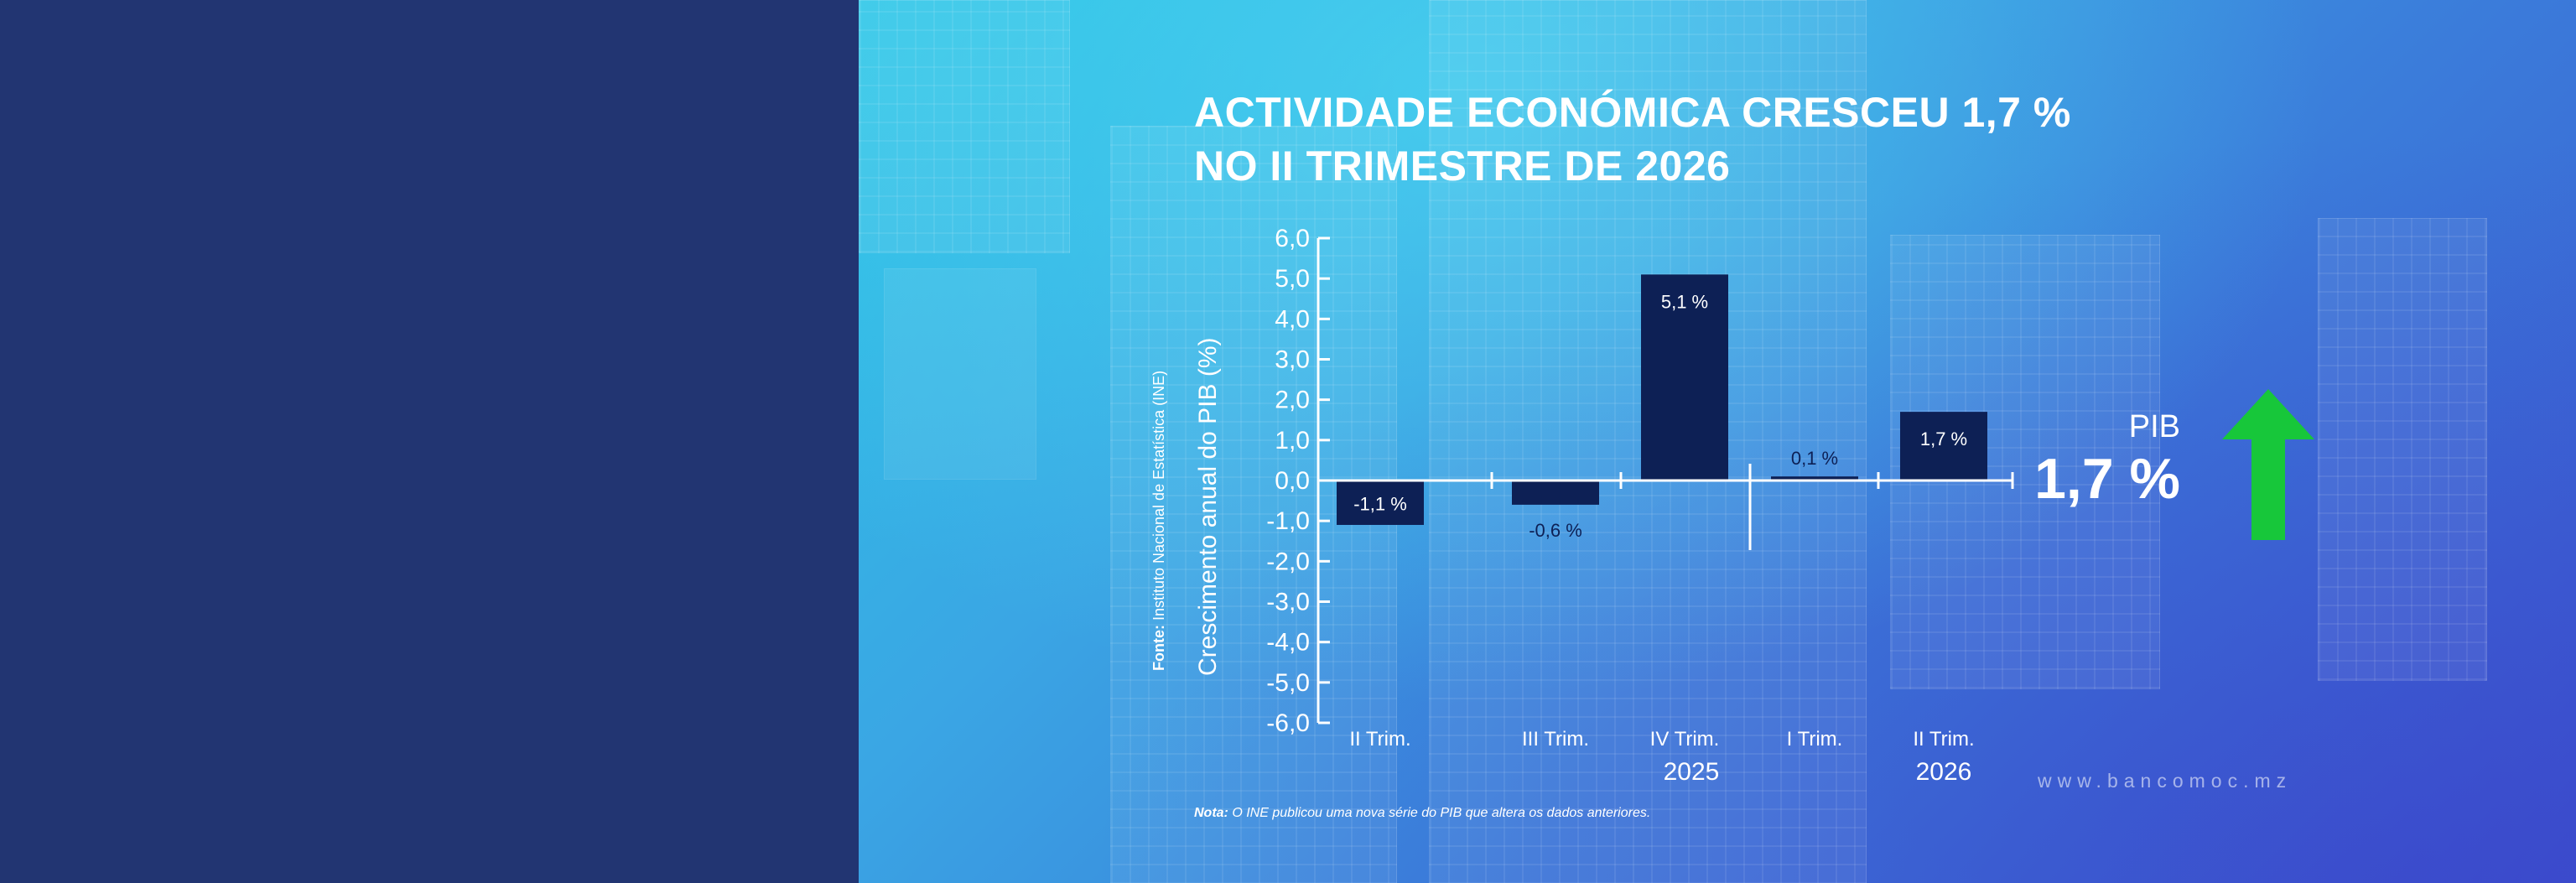  Describe the element at coordinates (1292, 319) in the screenshot. I see `y-tick-label: 4,0` at that location.